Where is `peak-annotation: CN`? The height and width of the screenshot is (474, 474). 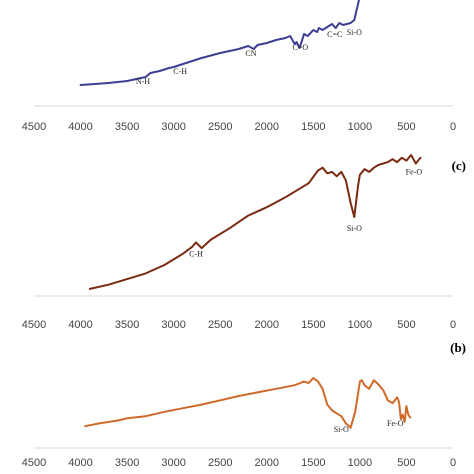 peak-annotation: CN is located at coordinates (250, 53).